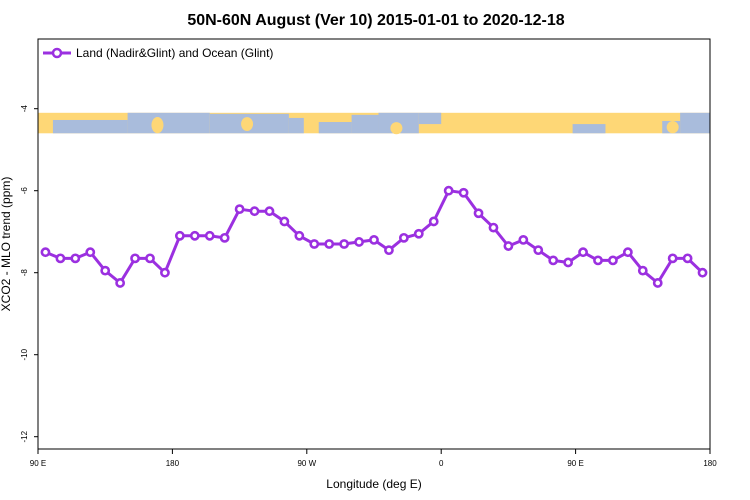  Describe the element at coordinates (24, 436) in the screenshot. I see `y-tick-label: -12` at that location.